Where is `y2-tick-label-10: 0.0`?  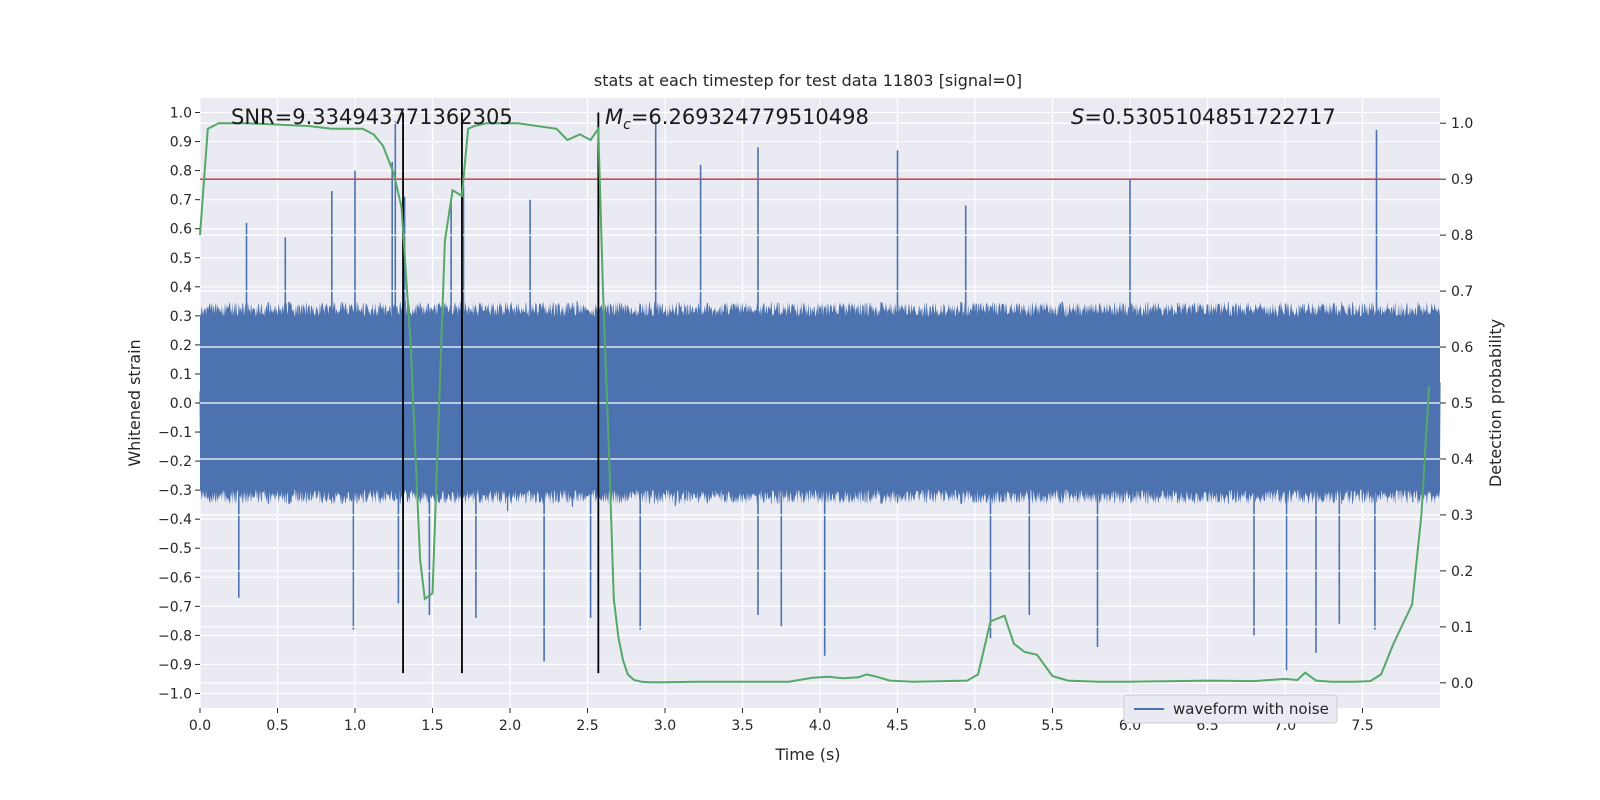
y2-tick-label-10: 0.0 is located at coordinates (1462, 684).